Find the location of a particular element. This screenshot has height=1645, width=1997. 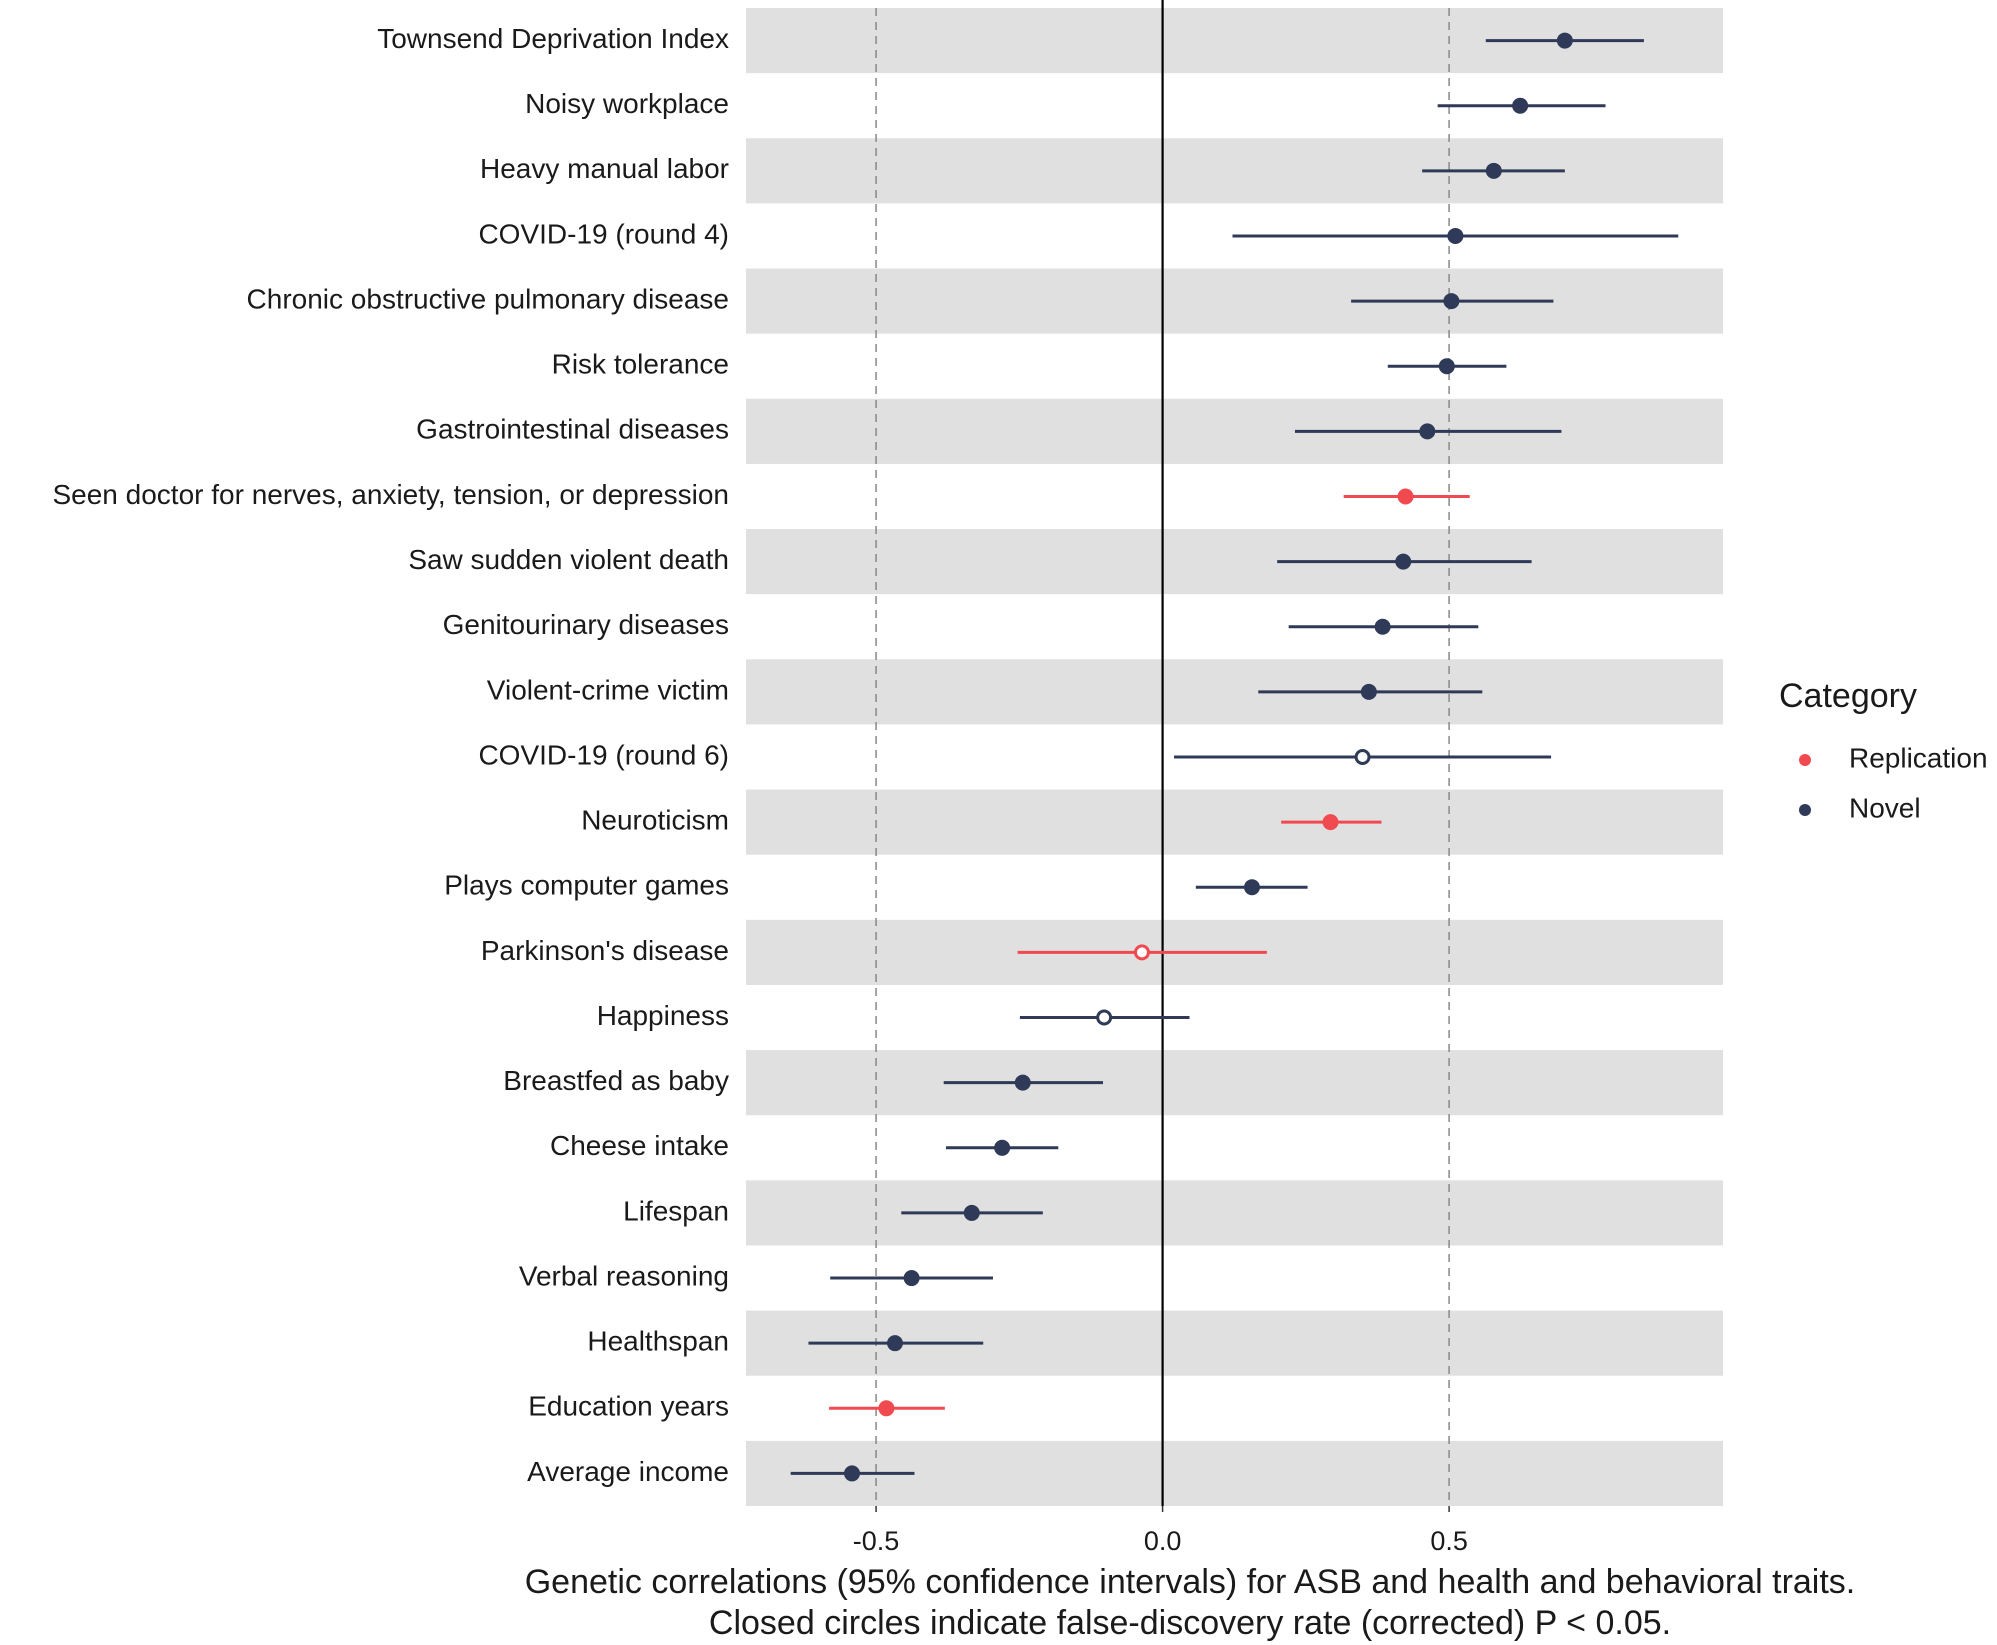

y-tick-label: Education years is located at coordinates (628, 1406).